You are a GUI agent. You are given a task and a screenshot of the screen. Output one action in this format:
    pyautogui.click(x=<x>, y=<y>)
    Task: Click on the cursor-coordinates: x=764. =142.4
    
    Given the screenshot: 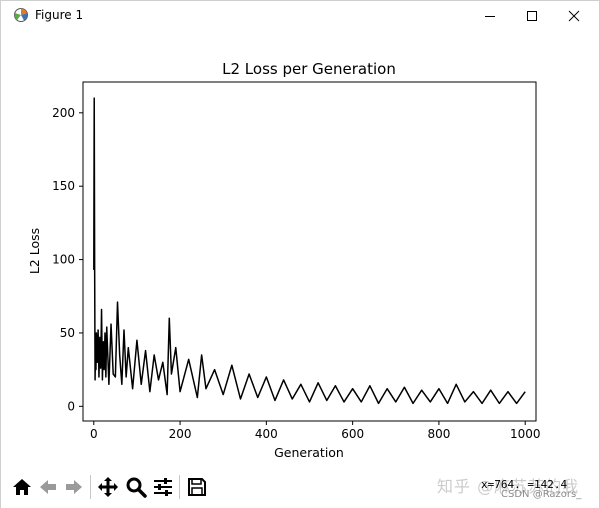 What is the action you would take?
    pyautogui.click(x=524, y=484)
    